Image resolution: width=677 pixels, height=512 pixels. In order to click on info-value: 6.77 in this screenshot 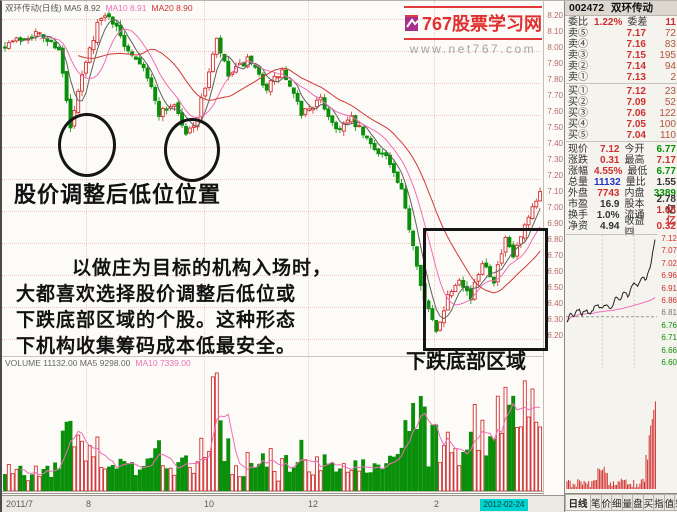, I will do `click(666, 171)`.